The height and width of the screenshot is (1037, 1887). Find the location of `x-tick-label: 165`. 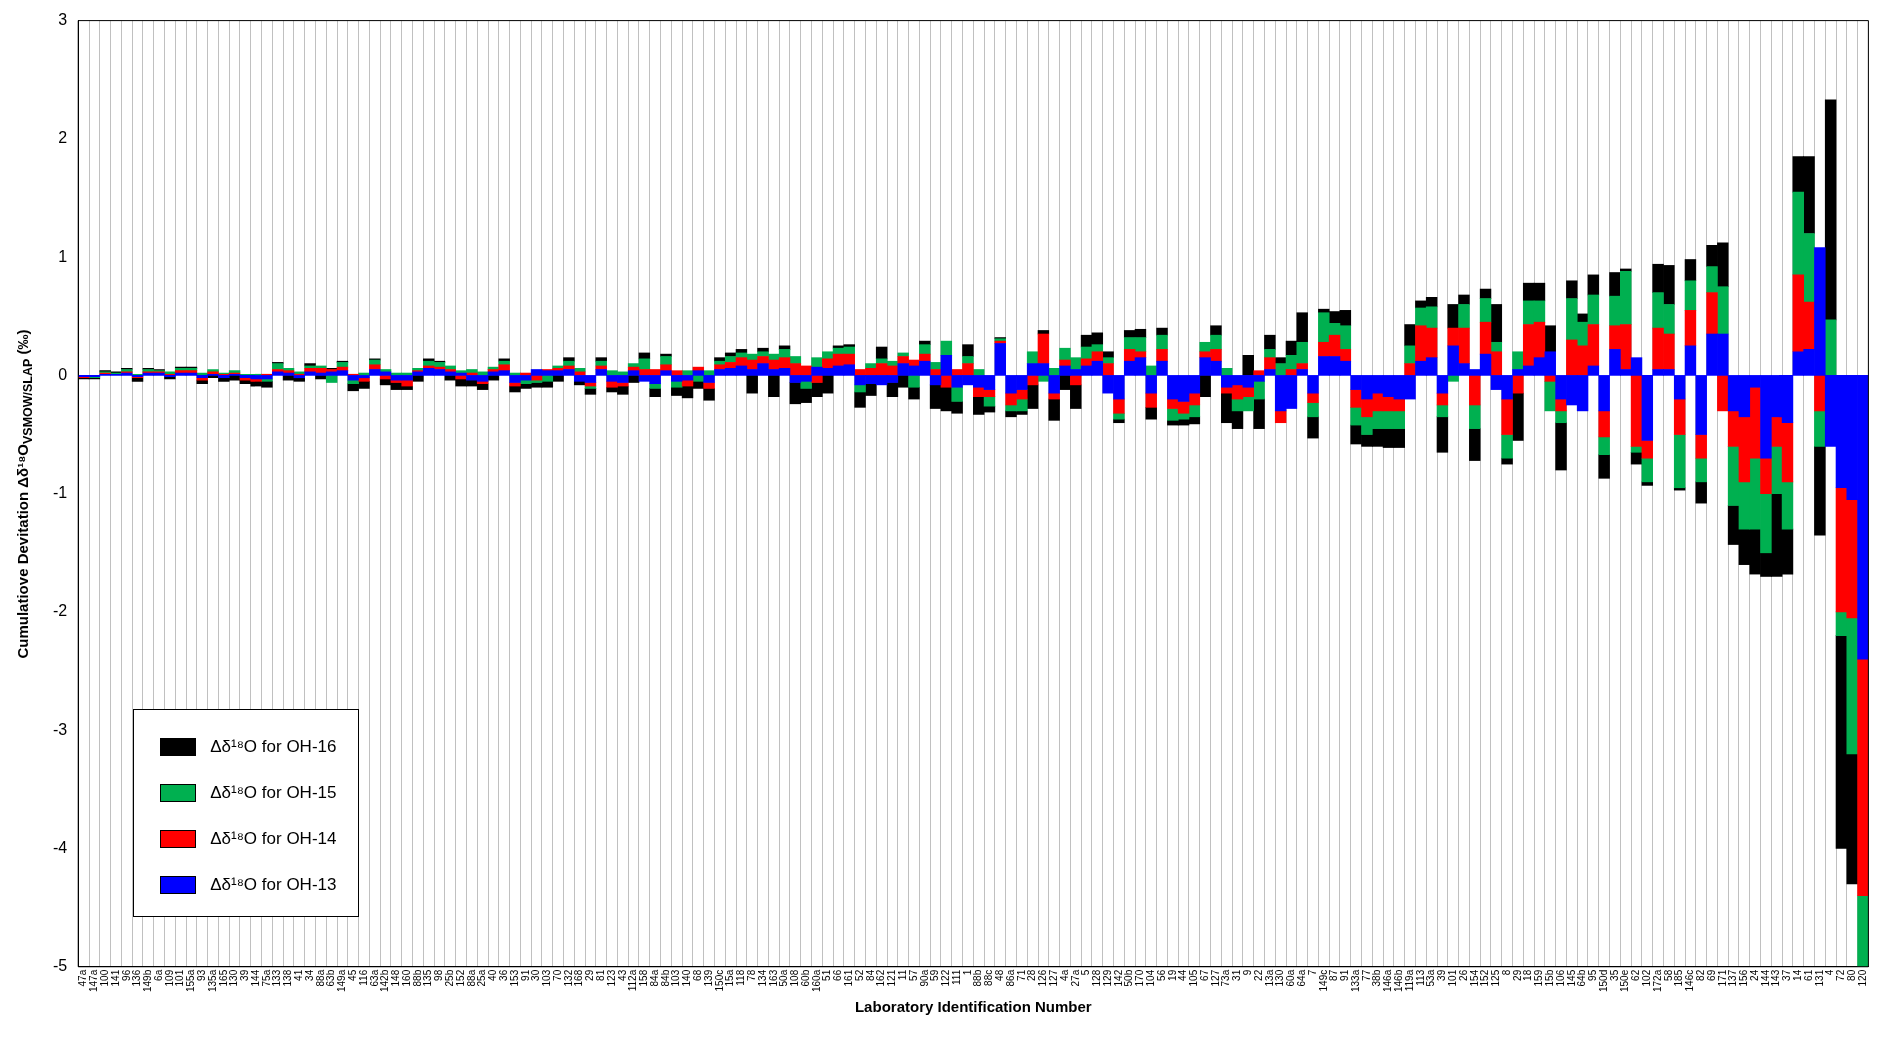

x-tick-label: 165 is located at coordinates (223, 978).